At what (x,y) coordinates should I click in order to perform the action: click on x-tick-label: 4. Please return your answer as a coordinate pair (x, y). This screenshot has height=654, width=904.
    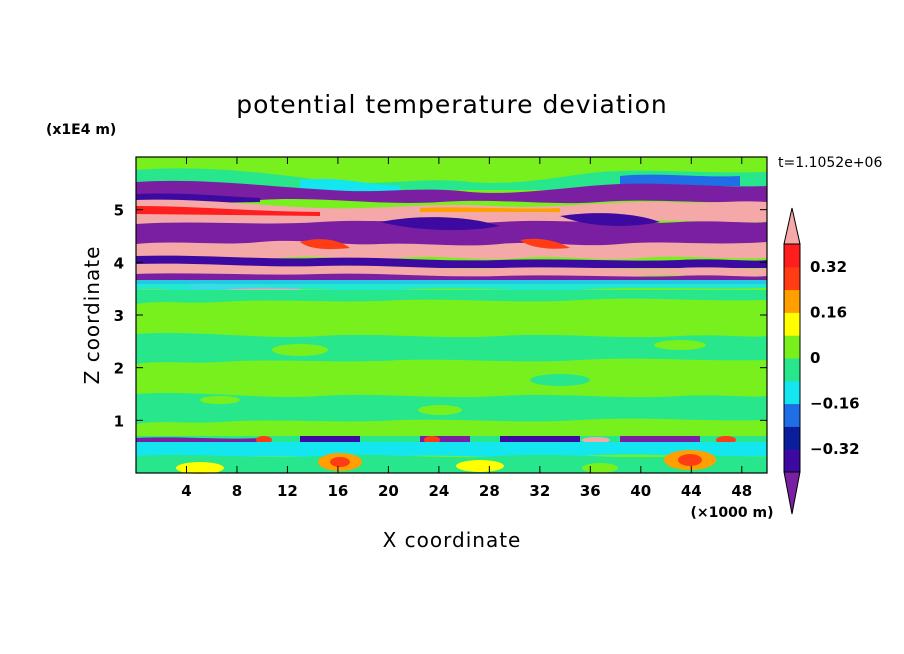
    Looking at the image, I should click on (186, 491).